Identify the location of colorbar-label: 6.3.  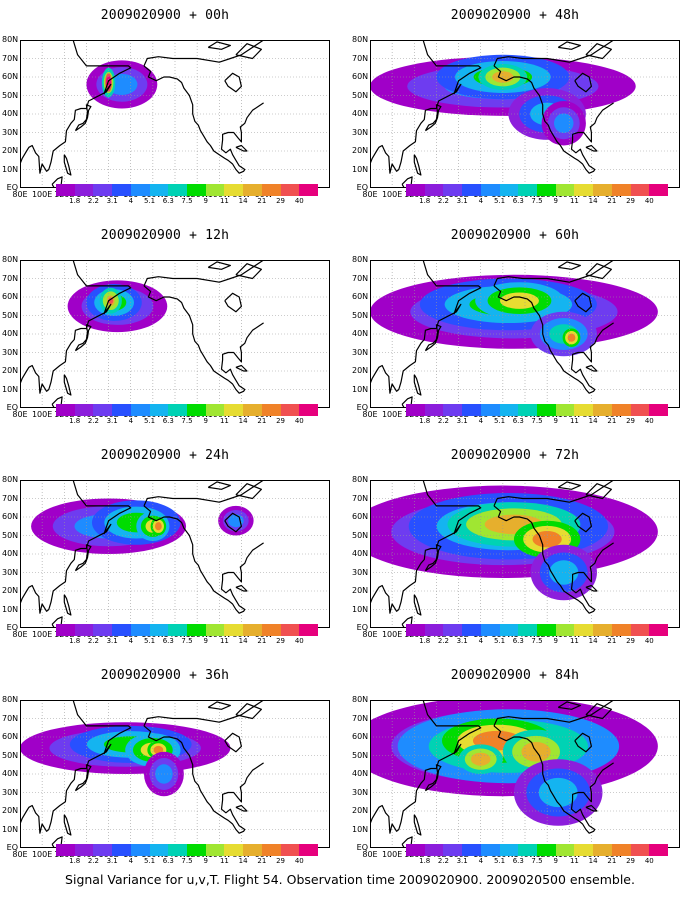
(518, 201).